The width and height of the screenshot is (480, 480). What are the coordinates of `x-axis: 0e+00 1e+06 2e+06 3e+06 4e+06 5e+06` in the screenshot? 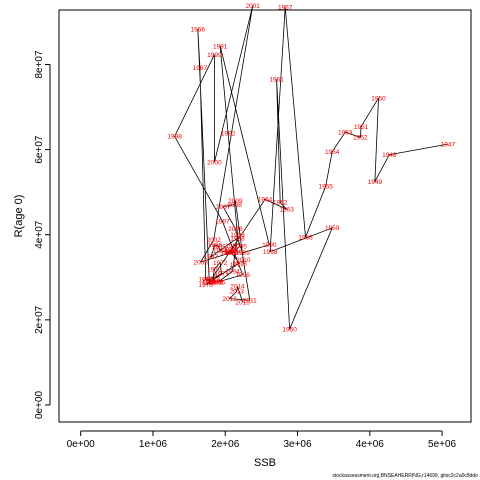 It's located at (262, 440).